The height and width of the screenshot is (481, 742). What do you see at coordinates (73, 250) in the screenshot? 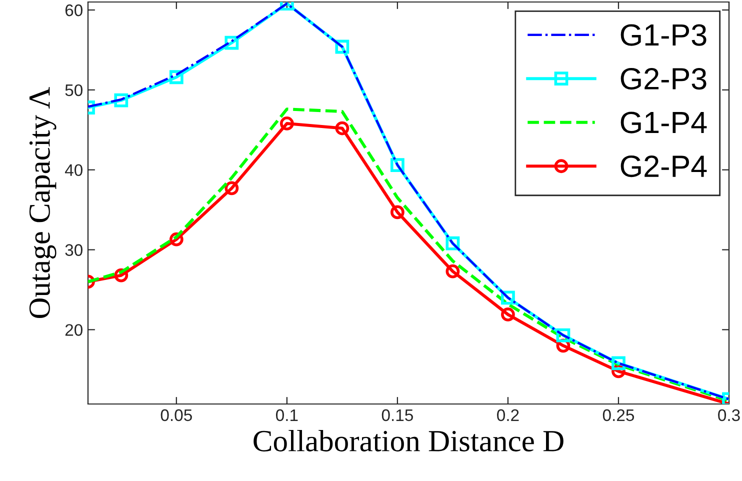
I see `y-tick-label: 30` at bounding box center [73, 250].